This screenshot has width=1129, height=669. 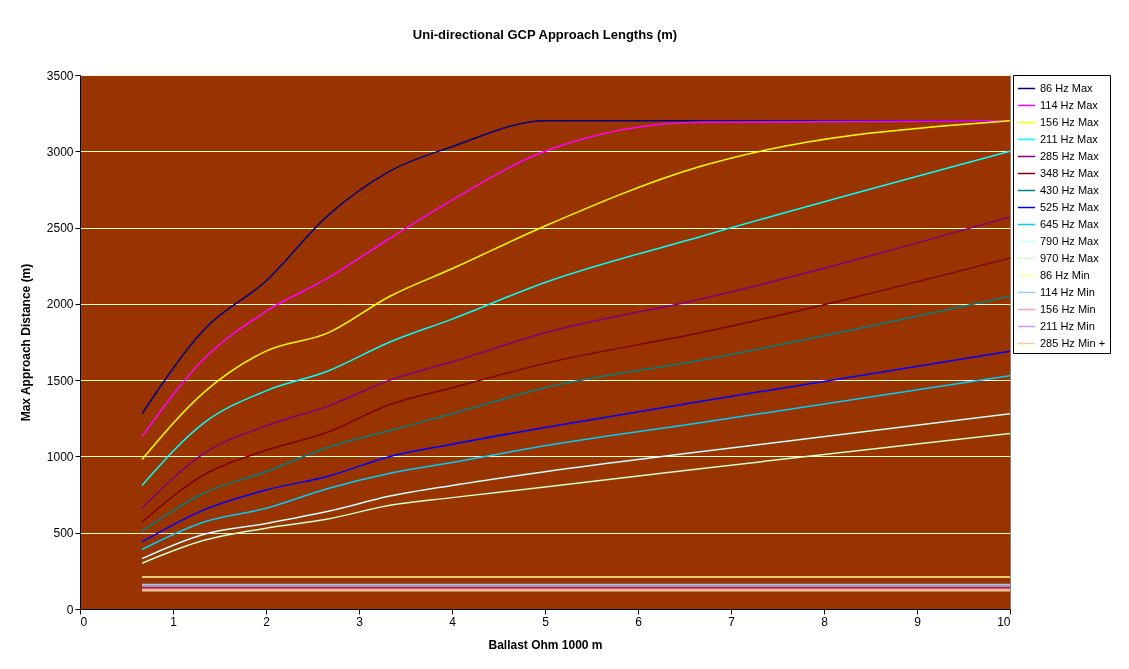 I want to click on legend-label: 86 Hz Max, so click(x=1067, y=87).